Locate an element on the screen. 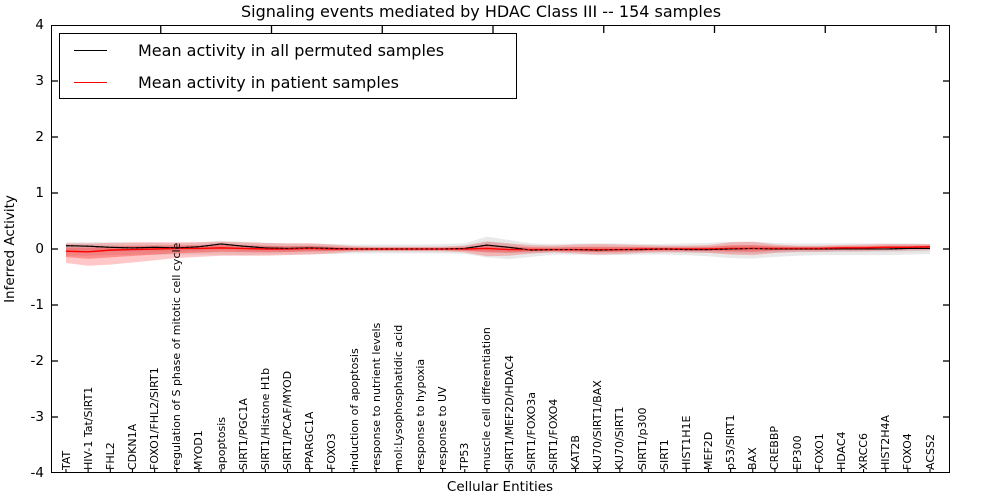 This screenshot has height=500, width=1000. patient-mean-line is located at coordinates (498, 249).